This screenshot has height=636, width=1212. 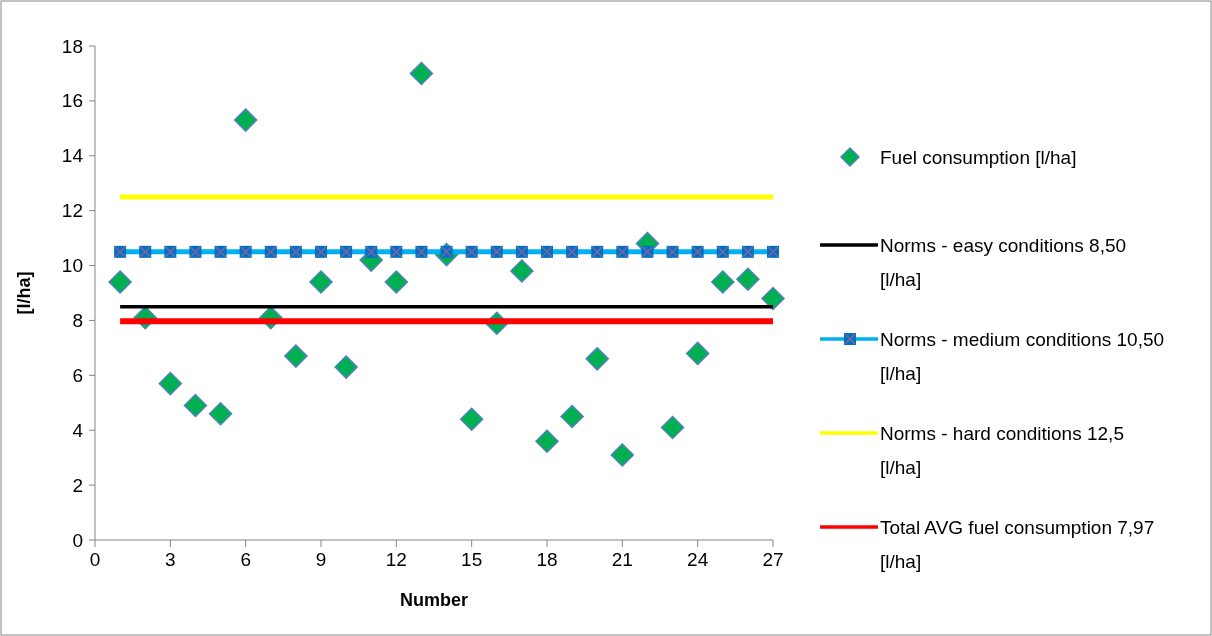 What do you see at coordinates (72, 266) in the screenshot?
I see `y-tick-label: 10` at bounding box center [72, 266].